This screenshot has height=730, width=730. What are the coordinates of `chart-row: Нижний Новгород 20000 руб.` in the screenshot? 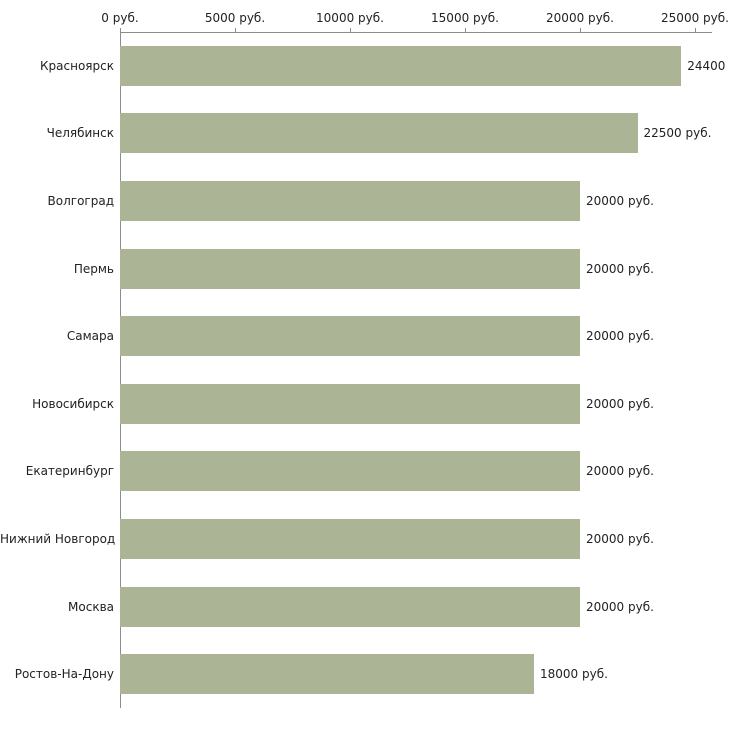 It's located at (365, 539).